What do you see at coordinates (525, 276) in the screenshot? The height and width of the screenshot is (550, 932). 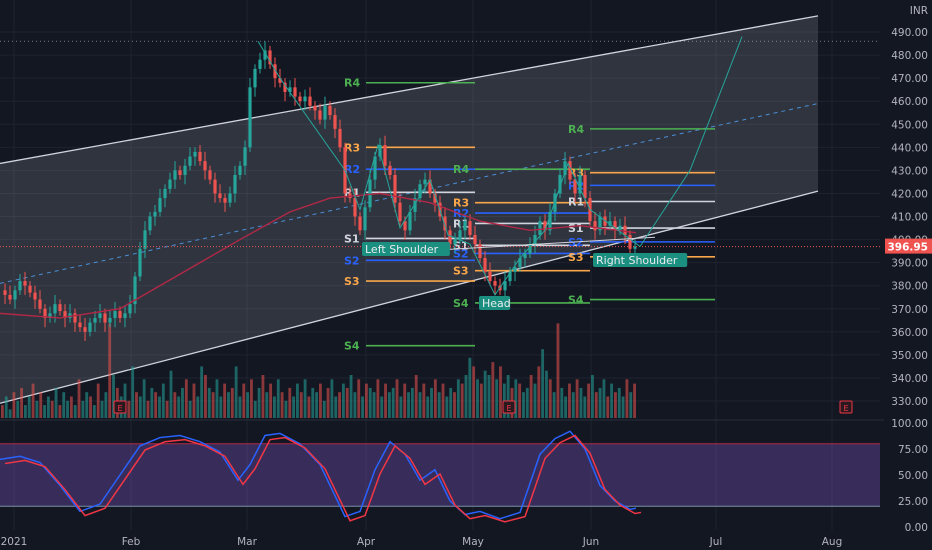 I see `annotation-labels: Left Shoulder Head Right Shoulder` at bounding box center [525, 276].